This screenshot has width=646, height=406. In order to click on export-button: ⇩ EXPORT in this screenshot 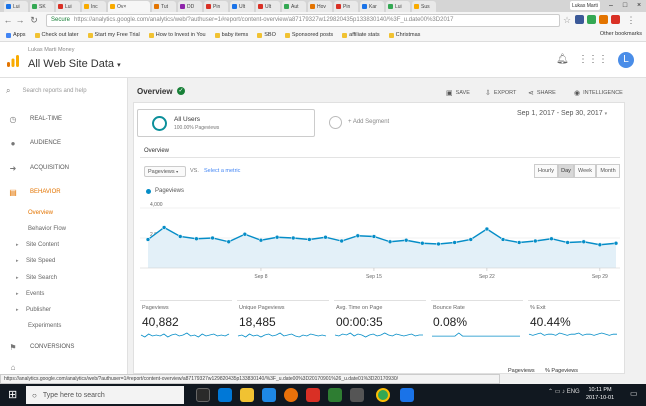, I will do `click(500, 93)`.